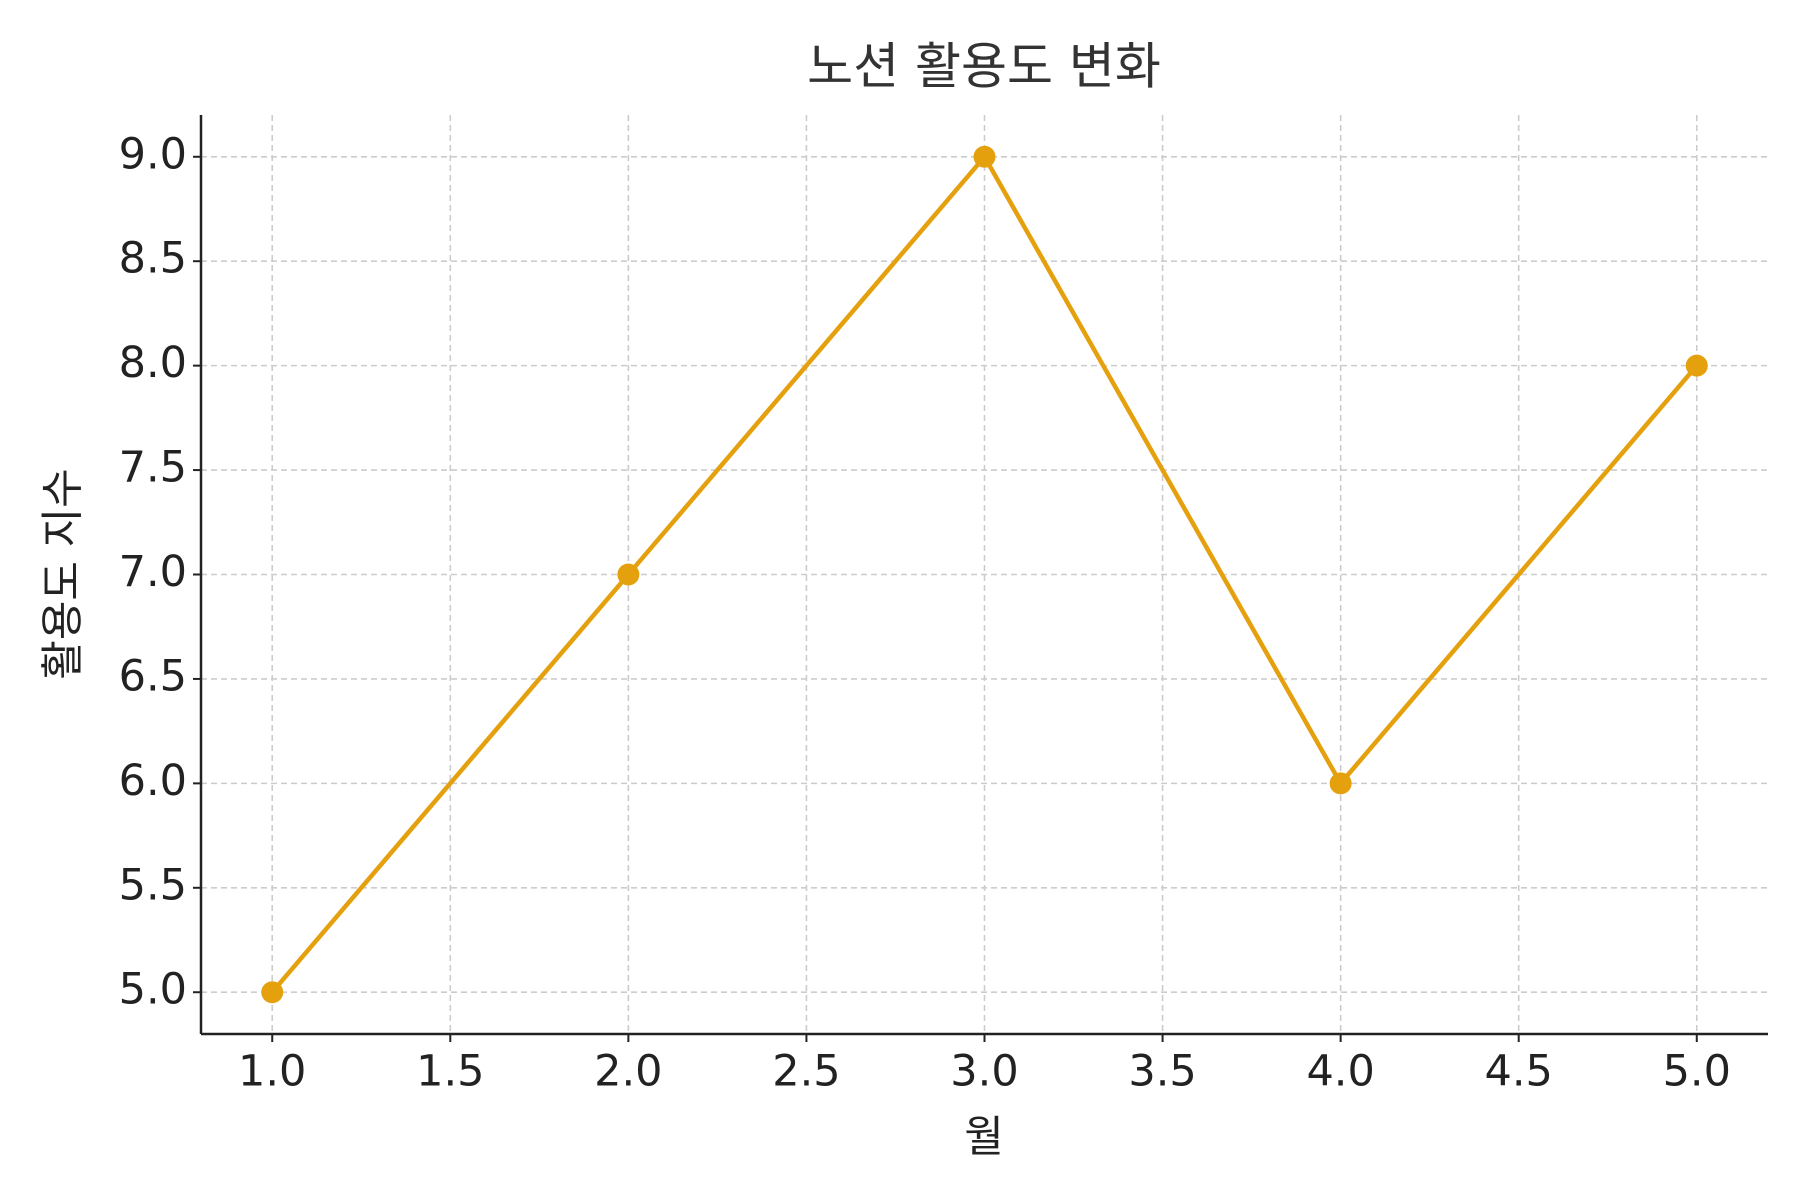  Describe the element at coordinates (153, 154) in the screenshot. I see `y-tick-label: 9.0` at that location.